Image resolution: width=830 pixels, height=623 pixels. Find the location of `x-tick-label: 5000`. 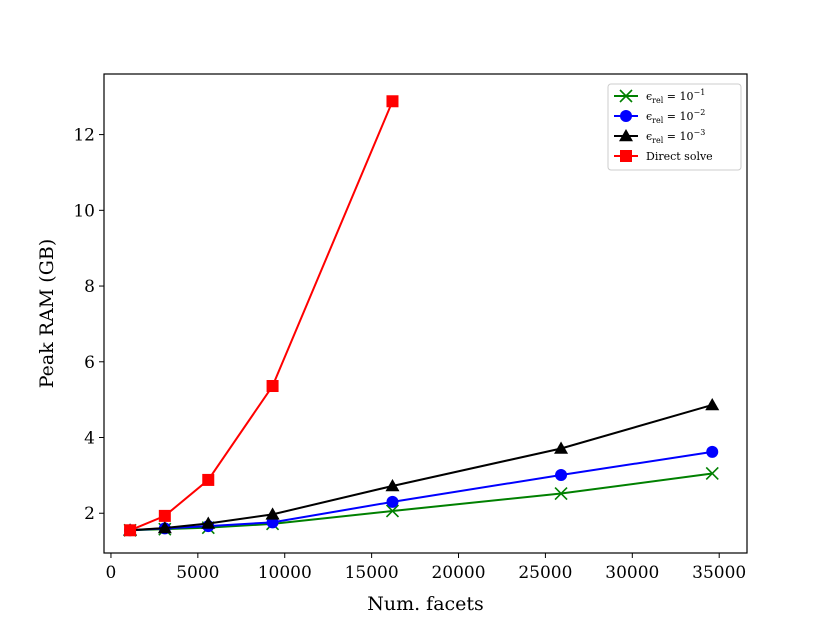

x-tick-label: 5000 is located at coordinates (197, 573).